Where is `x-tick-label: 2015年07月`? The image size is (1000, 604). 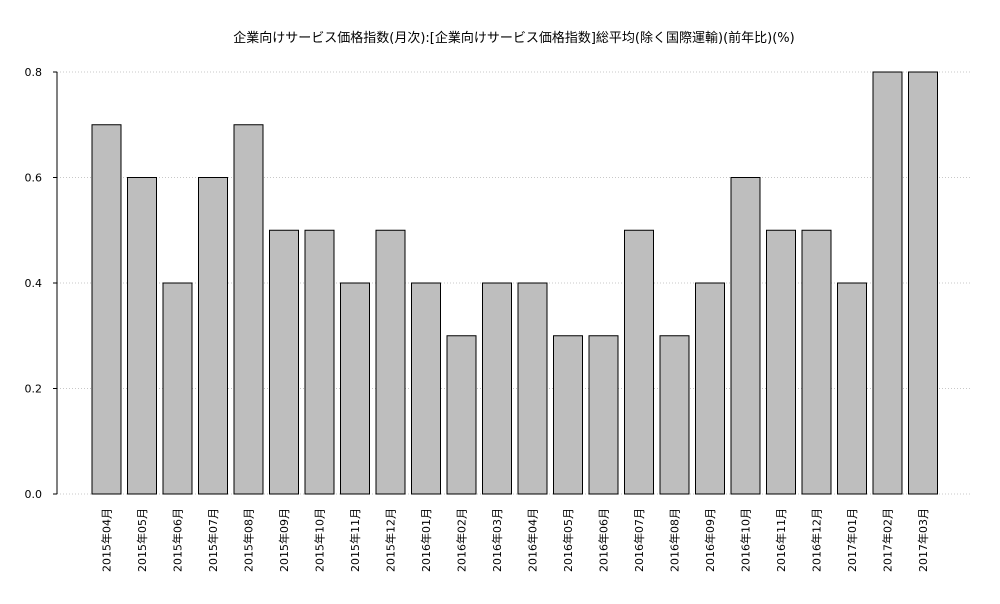 x-tick-label: 2015年07月 is located at coordinates (213, 540).